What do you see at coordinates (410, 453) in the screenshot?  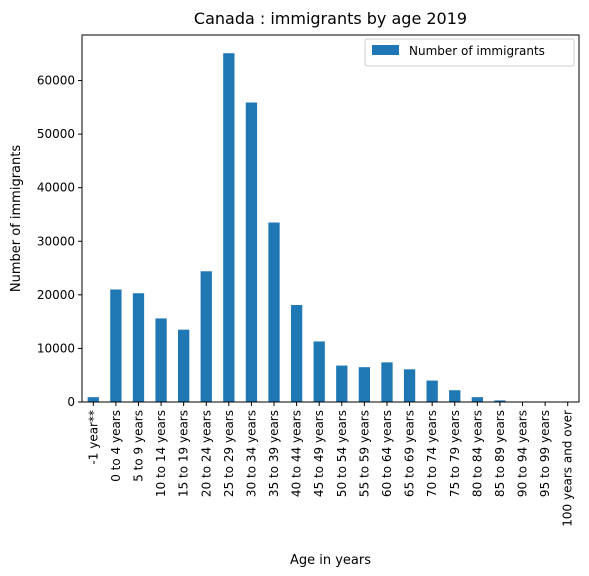 I see `x-tick-label: 65 to 69 years` at bounding box center [410, 453].